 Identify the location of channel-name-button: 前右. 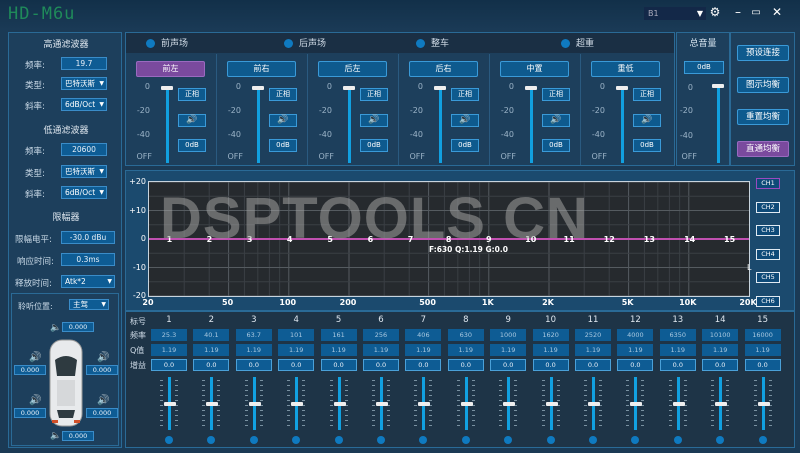
(261, 69).